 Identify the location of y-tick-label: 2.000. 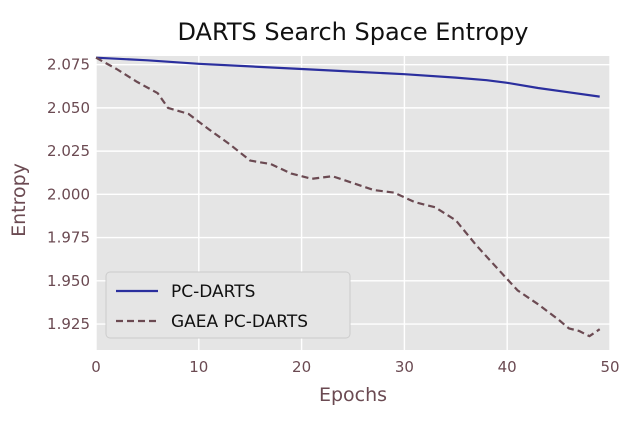
(68, 194).